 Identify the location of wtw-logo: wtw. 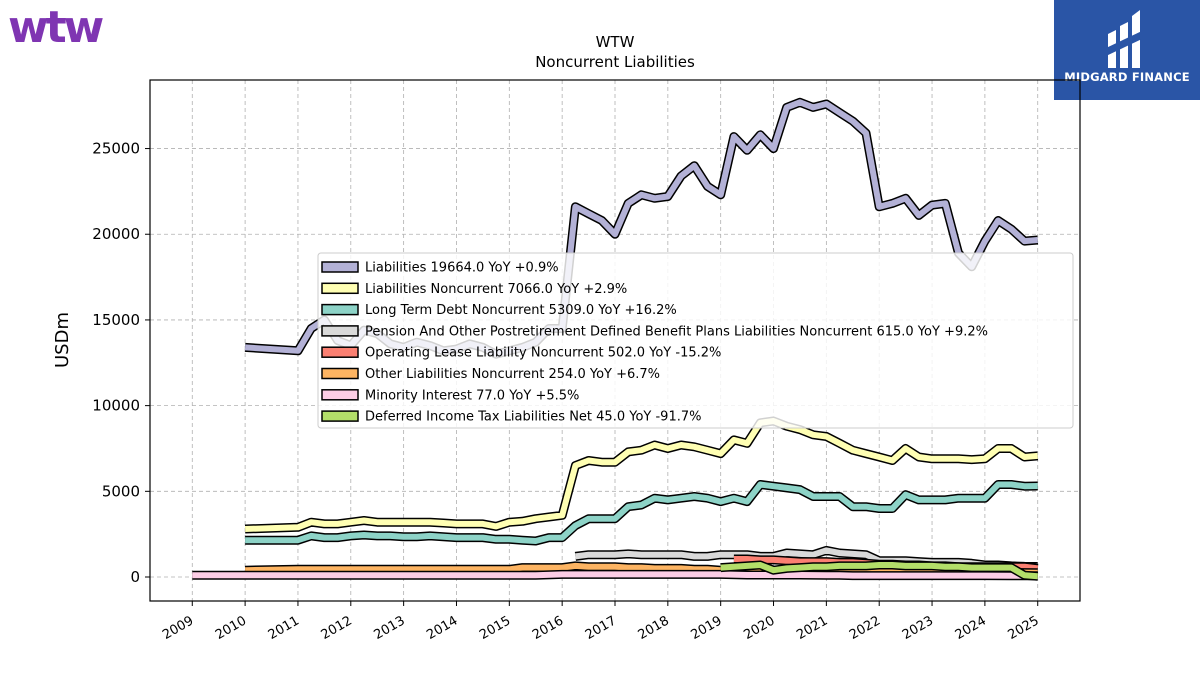
(56, 27).